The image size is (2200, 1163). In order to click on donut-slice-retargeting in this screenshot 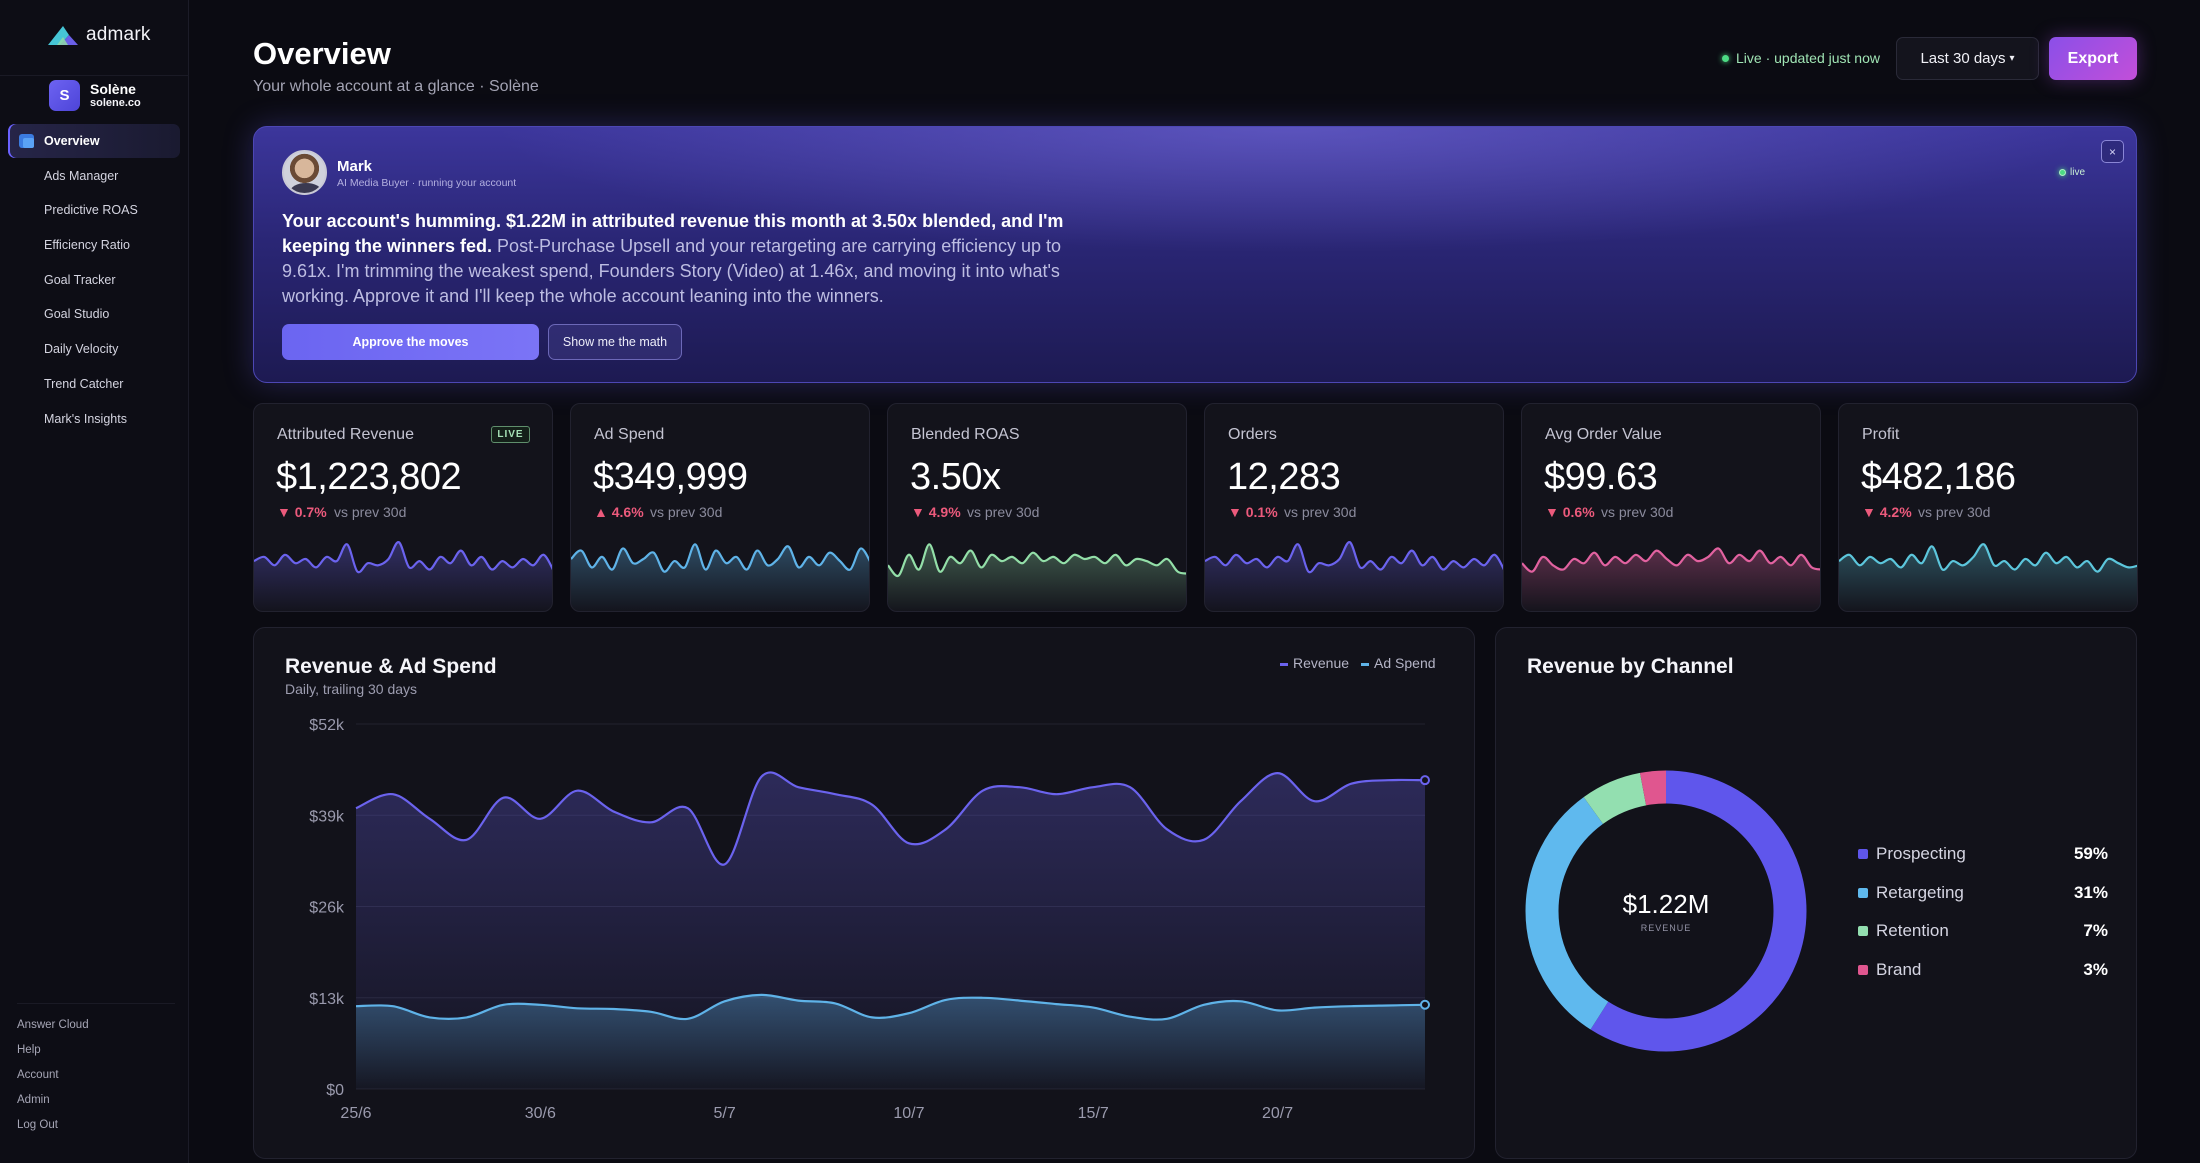, I will do `click(1666, 911)`.